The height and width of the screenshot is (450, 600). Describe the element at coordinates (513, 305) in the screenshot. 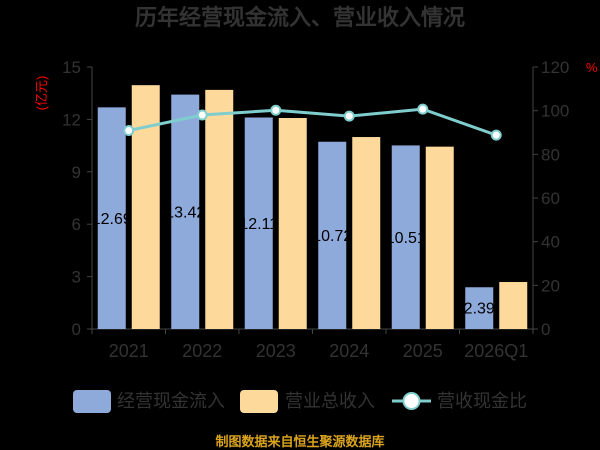

I see `bar-1-2026Q1` at that location.